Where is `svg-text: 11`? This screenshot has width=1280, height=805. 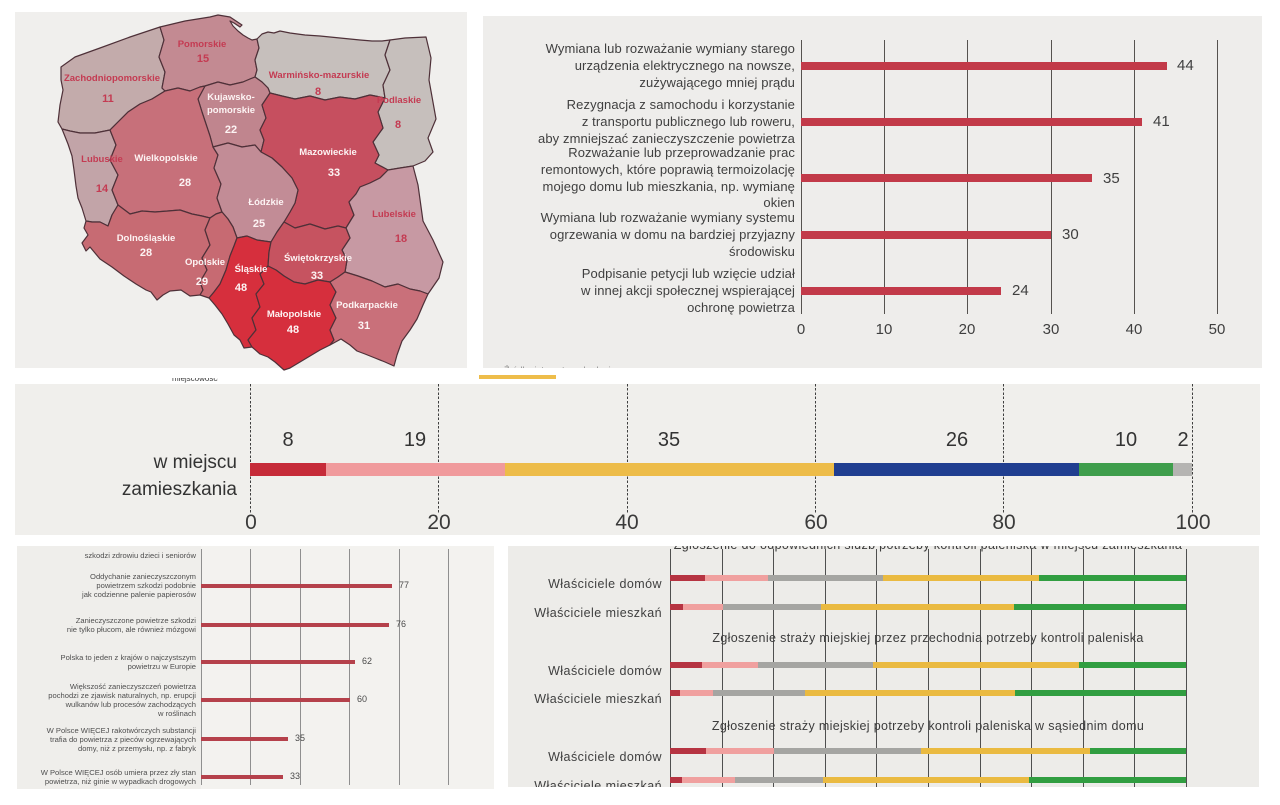 svg-text: 11 is located at coordinates (108, 99).